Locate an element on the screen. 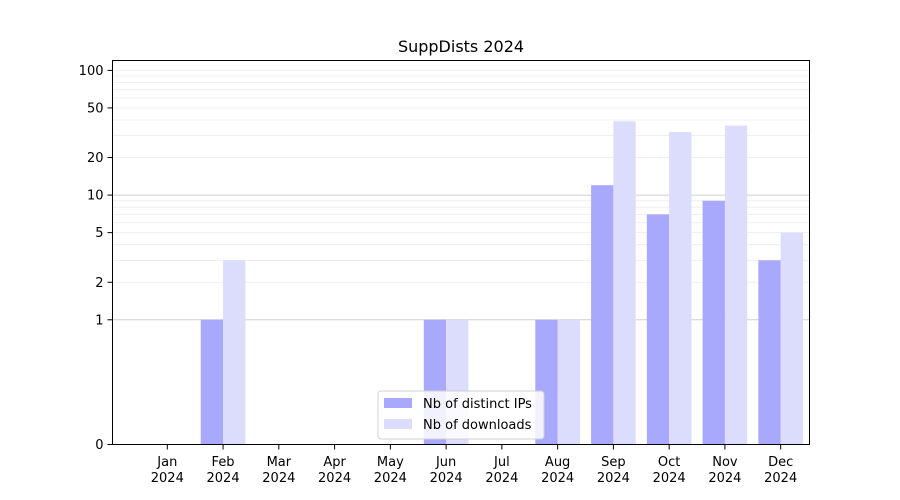 The height and width of the screenshot is (500, 900). x-tick-label-month: Jun is located at coordinates (445, 462).